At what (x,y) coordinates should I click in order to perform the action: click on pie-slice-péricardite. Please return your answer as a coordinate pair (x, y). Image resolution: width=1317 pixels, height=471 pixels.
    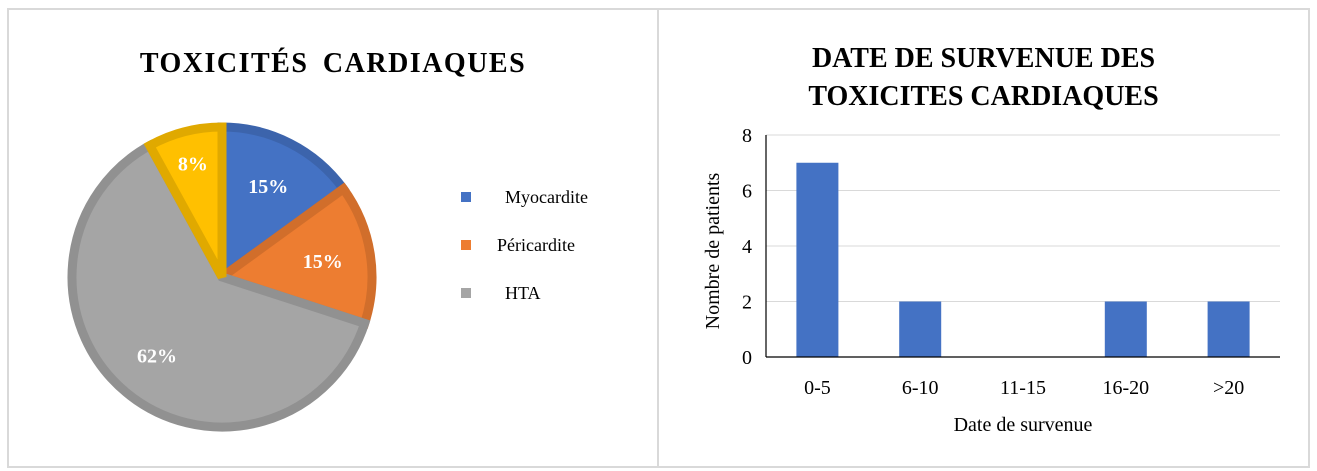
    Looking at the image, I should click on (294, 256).